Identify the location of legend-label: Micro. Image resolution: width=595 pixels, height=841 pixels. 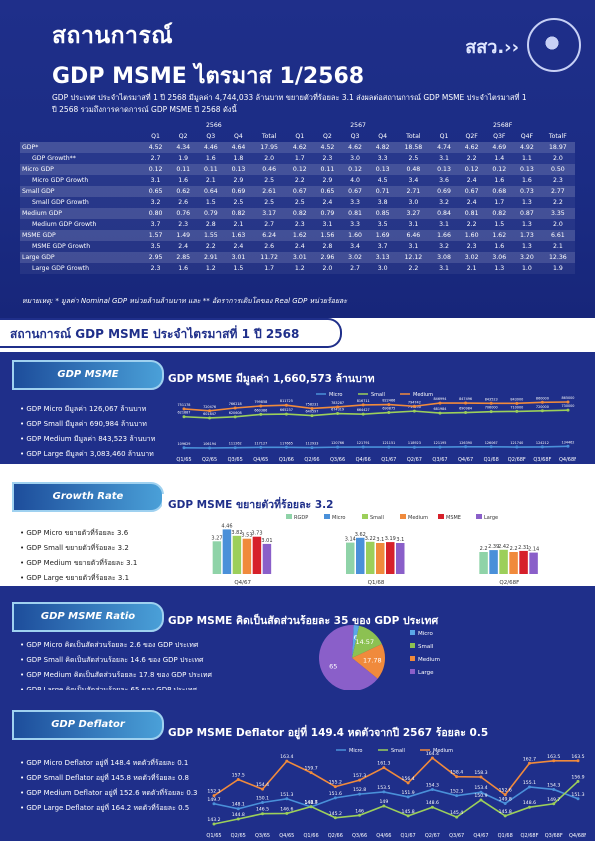
(338, 518).